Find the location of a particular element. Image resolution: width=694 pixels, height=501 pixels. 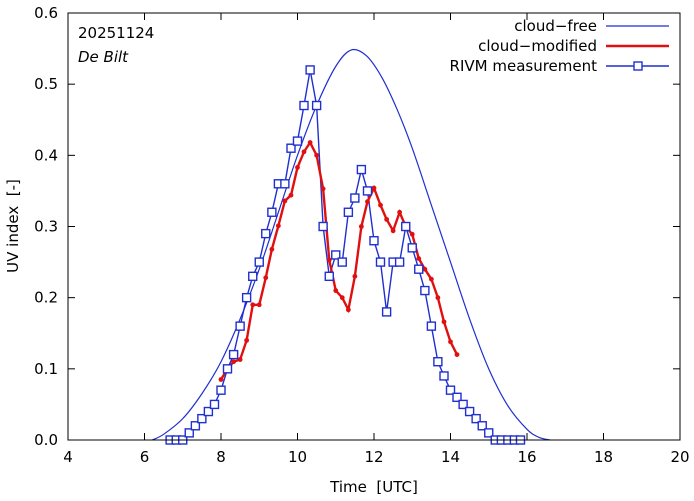

y-tick-label: 0.2 is located at coordinates (46, 298).